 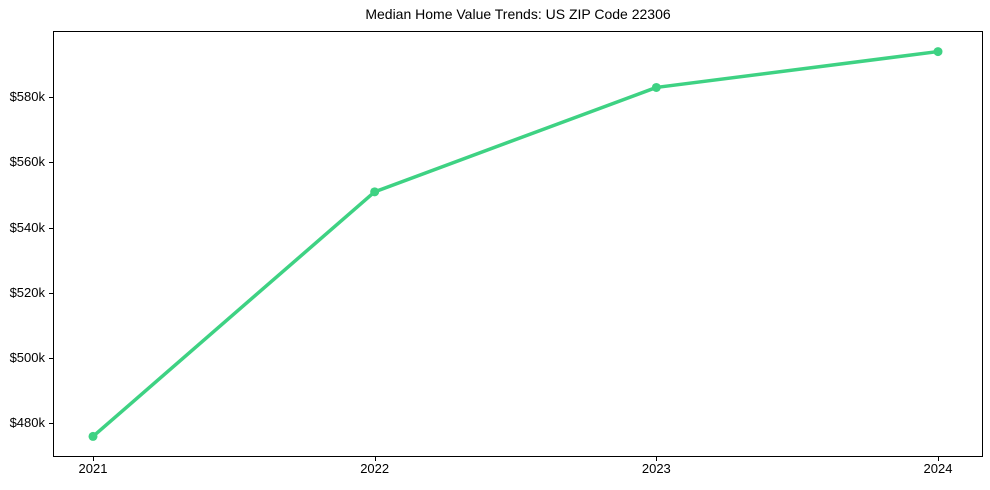 What do you see at coordinates (93, 436) in the screenshot?
I see `data-point-2021` at bounding box center [93, 436].